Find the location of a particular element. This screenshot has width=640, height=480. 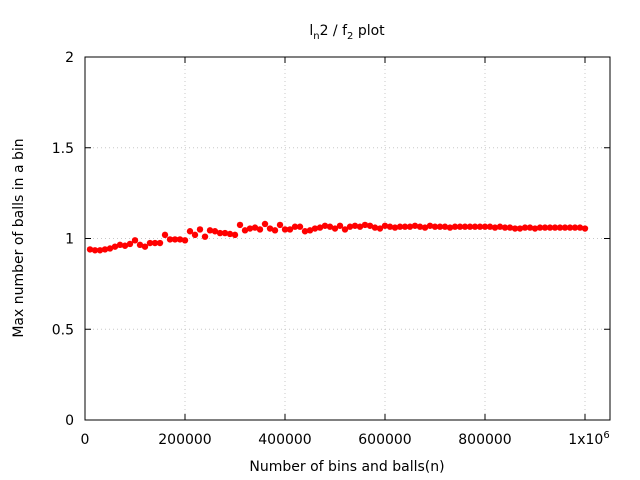

x-tick-label: 1x10⁶ is located at coordinates (588, 439).